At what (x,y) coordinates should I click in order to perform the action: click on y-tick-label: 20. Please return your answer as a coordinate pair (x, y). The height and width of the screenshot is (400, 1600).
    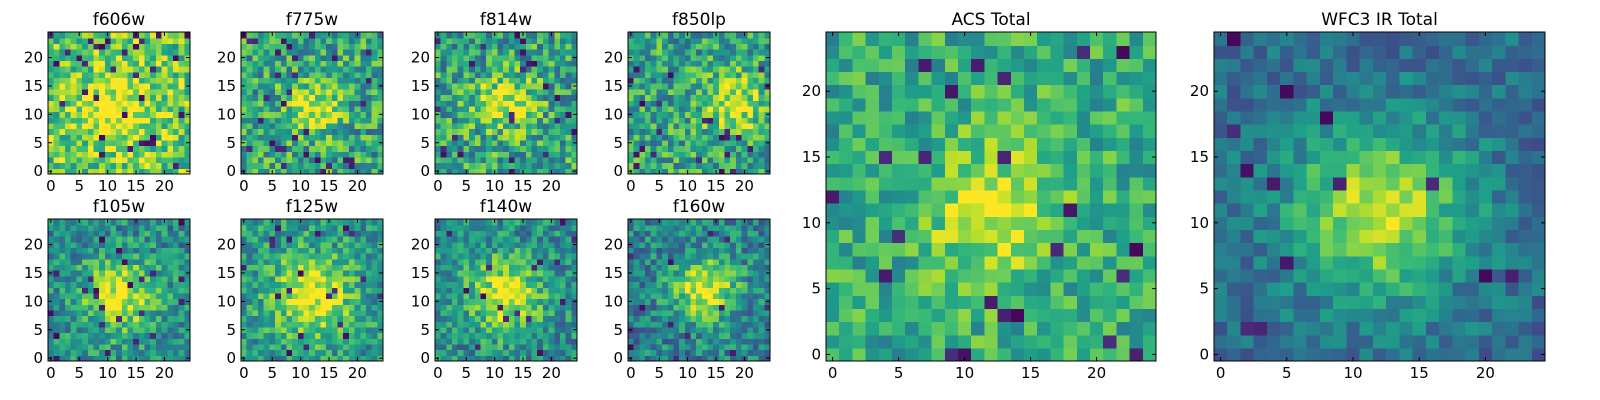
    Looking at the image, I should click on (420, 245).